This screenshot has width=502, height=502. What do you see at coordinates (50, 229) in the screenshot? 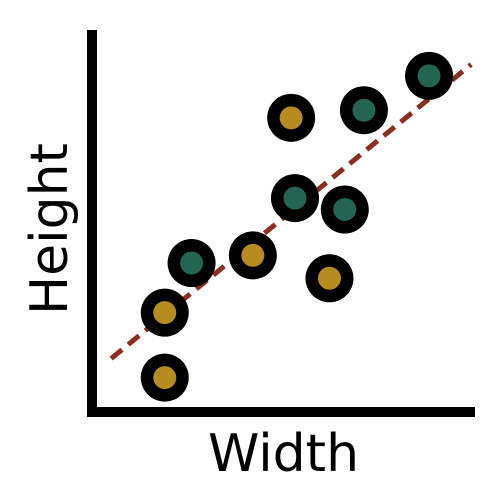
I see `y-axis-title: Height` at bounding box center [50, 229].